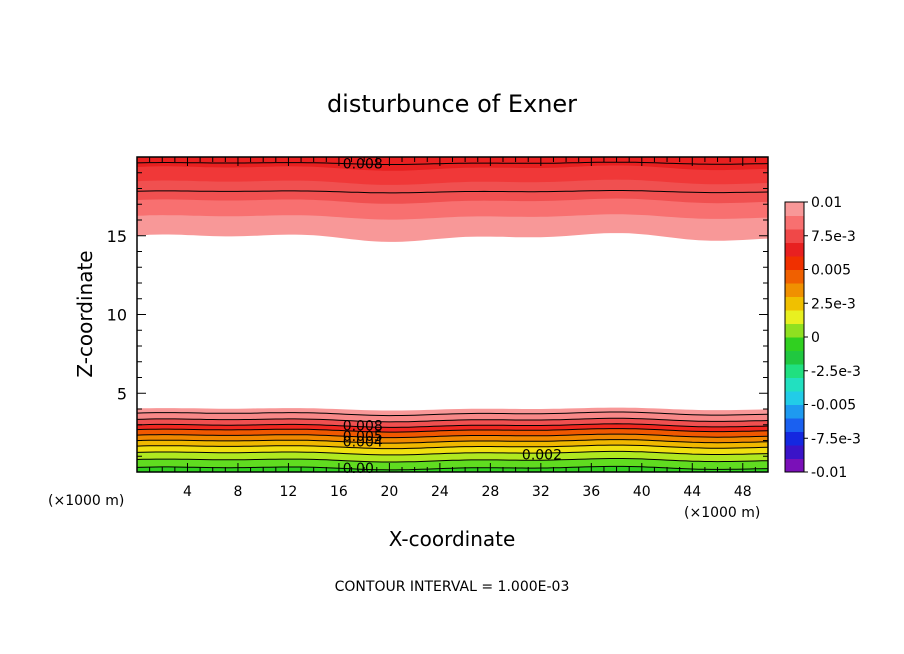  I want to click on colorbar-label: 0.005, so click(831, 271).